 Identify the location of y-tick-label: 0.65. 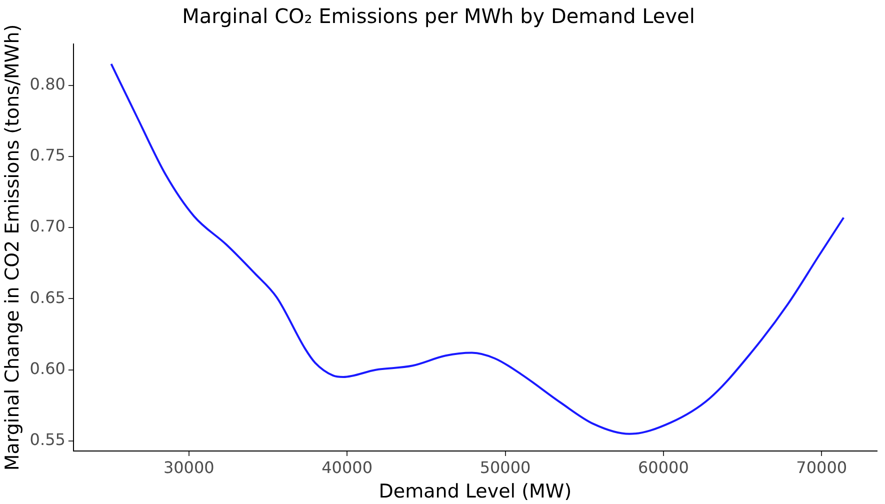
(48, 297).